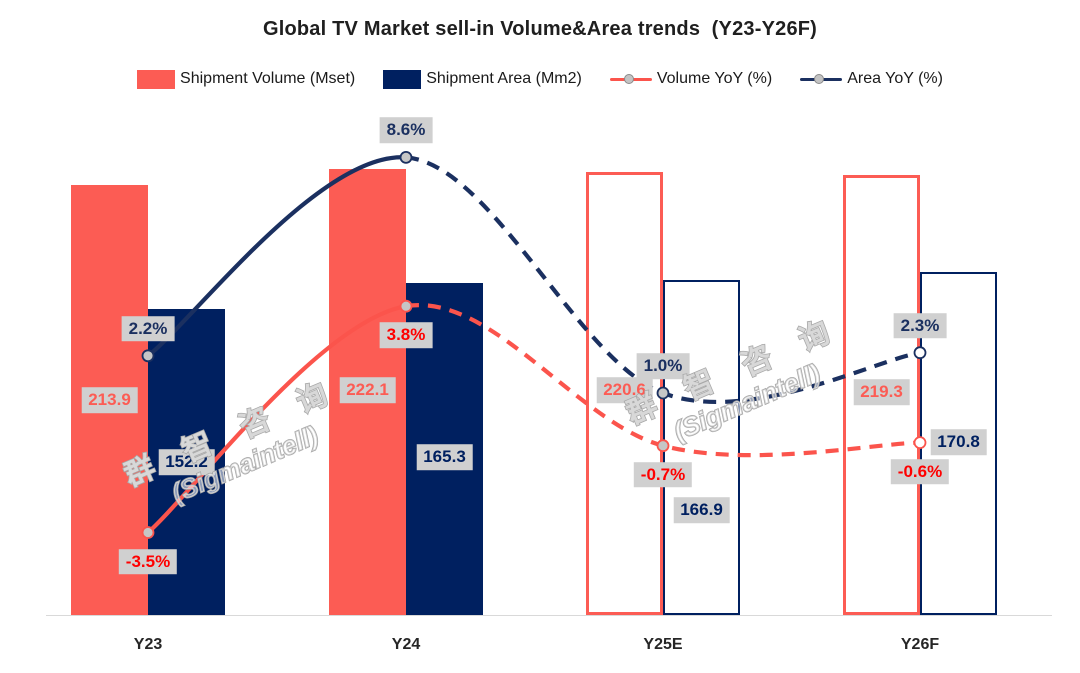 Image resolution: width=1080 pixels, height=673 pixels. I want to click on x-axis-label-y24: Y24, so click(406, 644).